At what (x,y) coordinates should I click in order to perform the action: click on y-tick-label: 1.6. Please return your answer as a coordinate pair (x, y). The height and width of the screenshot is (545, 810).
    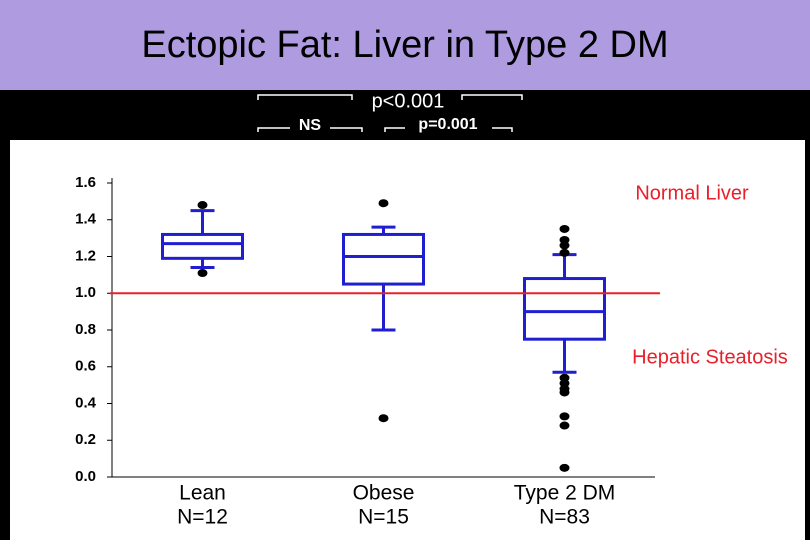
    Looking at the image, I should click on (85, 182).